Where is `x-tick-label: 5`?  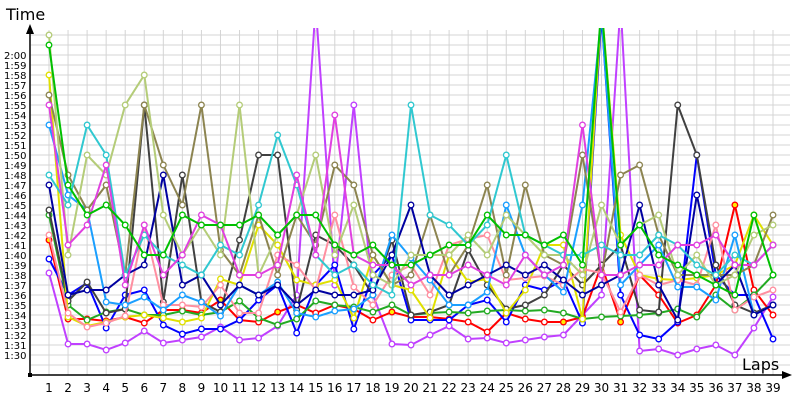
x-tick-label: 5 is located at coordinates (125, 388).